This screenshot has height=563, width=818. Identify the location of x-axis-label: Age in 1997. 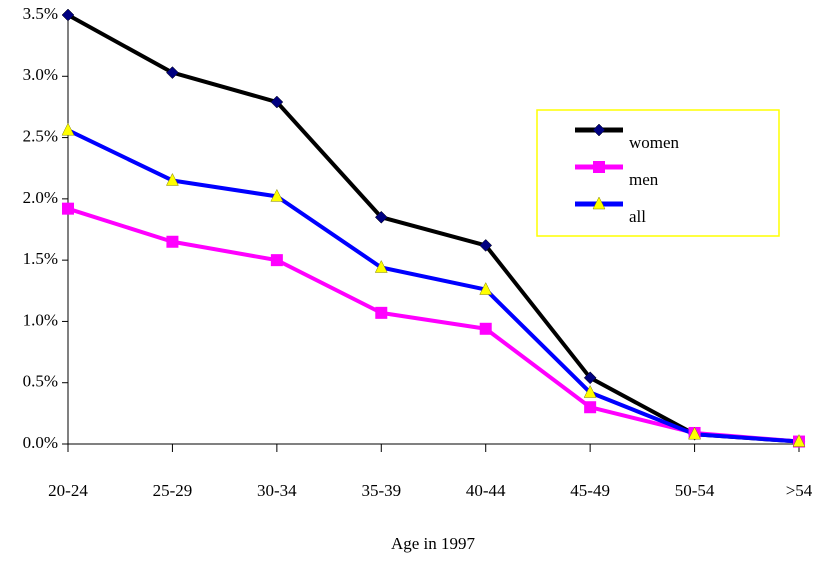
(433, 543).